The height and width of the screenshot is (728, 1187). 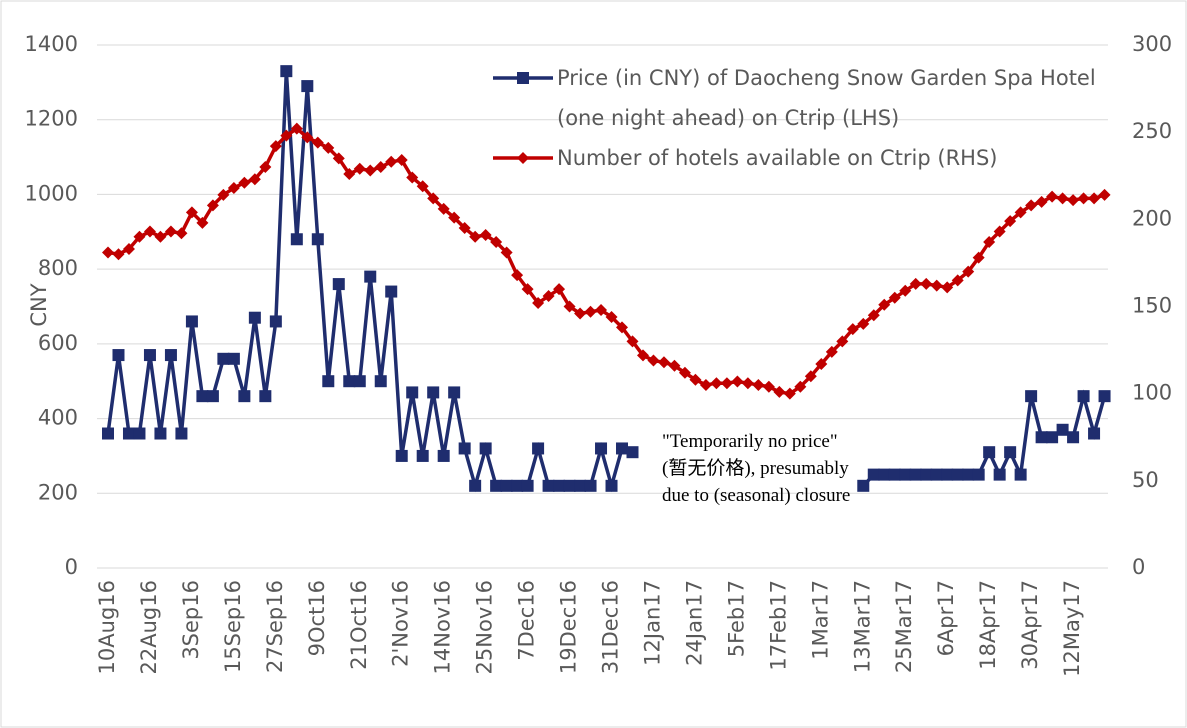 I want to click on x-tick-label: 15Sep16, so click(x=233, y=626).